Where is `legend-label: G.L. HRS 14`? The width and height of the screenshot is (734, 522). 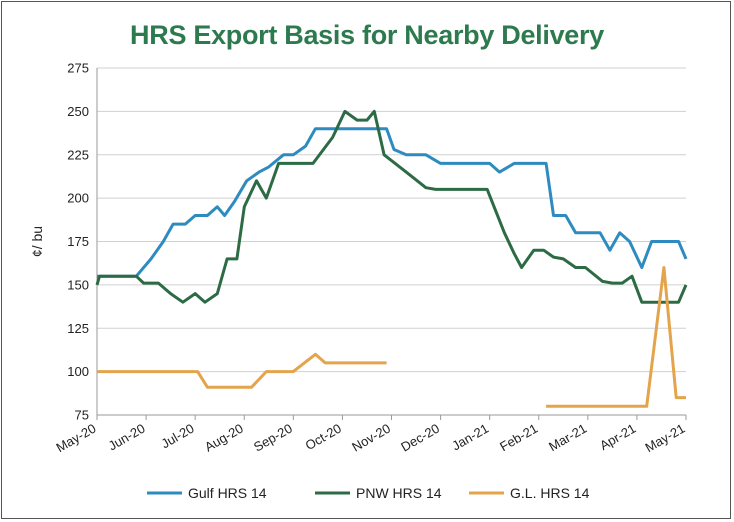 legend-label: G.L. HRS 14 is located at coordinates (550, 493).